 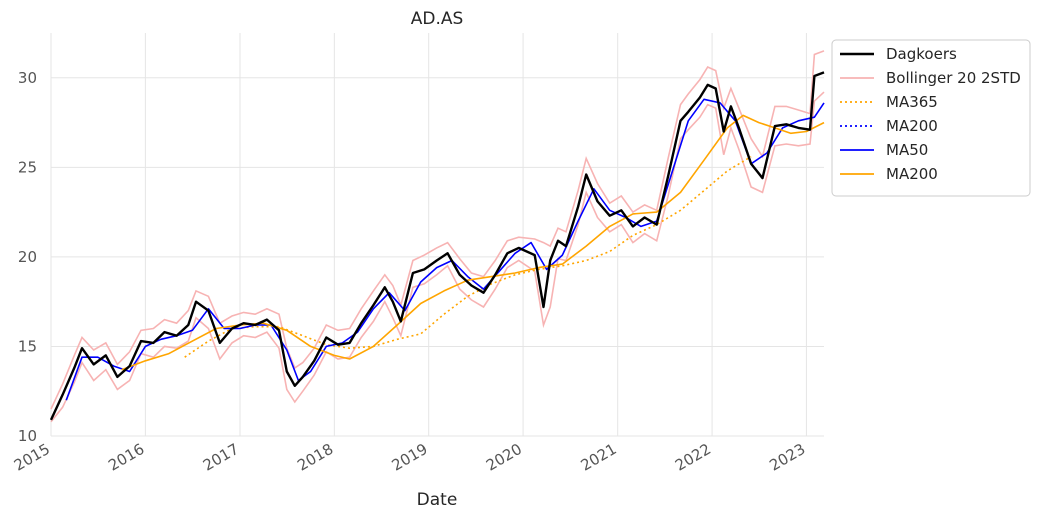 What do you see at coordinates (437, 19) in the screenshot?
I see `chart-title: AD.AS` at bounding box center [437, 19].